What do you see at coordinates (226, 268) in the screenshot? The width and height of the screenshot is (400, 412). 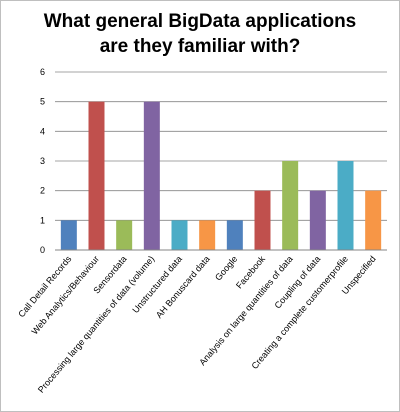 I see `x-tick-label: Google` at bounding box center [226, 268].